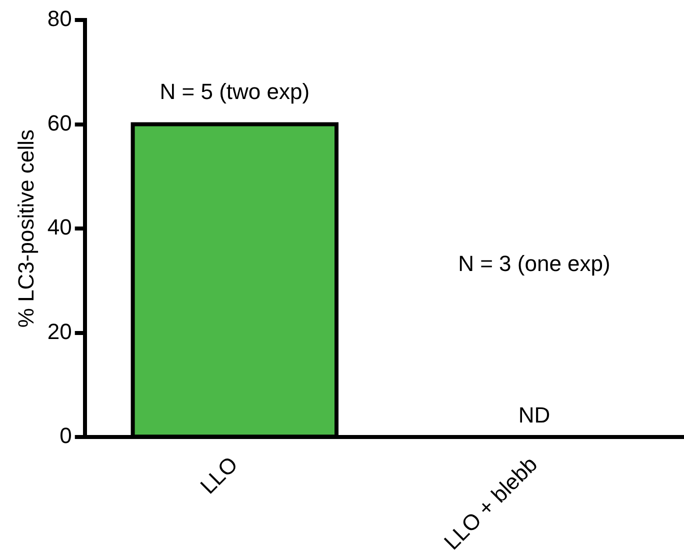 The image size is (684, 559). What do you see at coordinates (218, 475) in the screenshot?
I see `x-tick-label: LLO` at bounding box center [218, 475].